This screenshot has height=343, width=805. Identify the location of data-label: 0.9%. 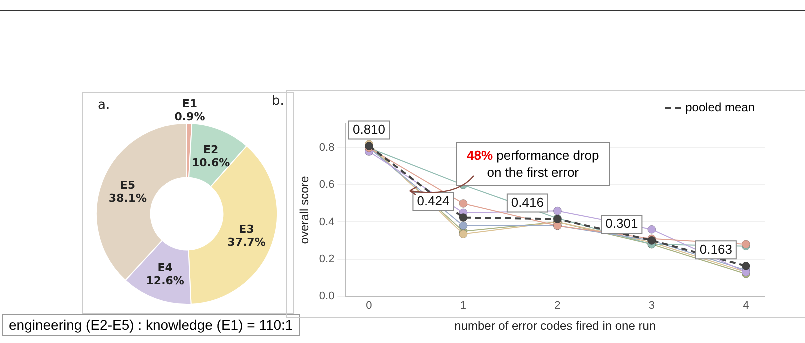
(190, 117).